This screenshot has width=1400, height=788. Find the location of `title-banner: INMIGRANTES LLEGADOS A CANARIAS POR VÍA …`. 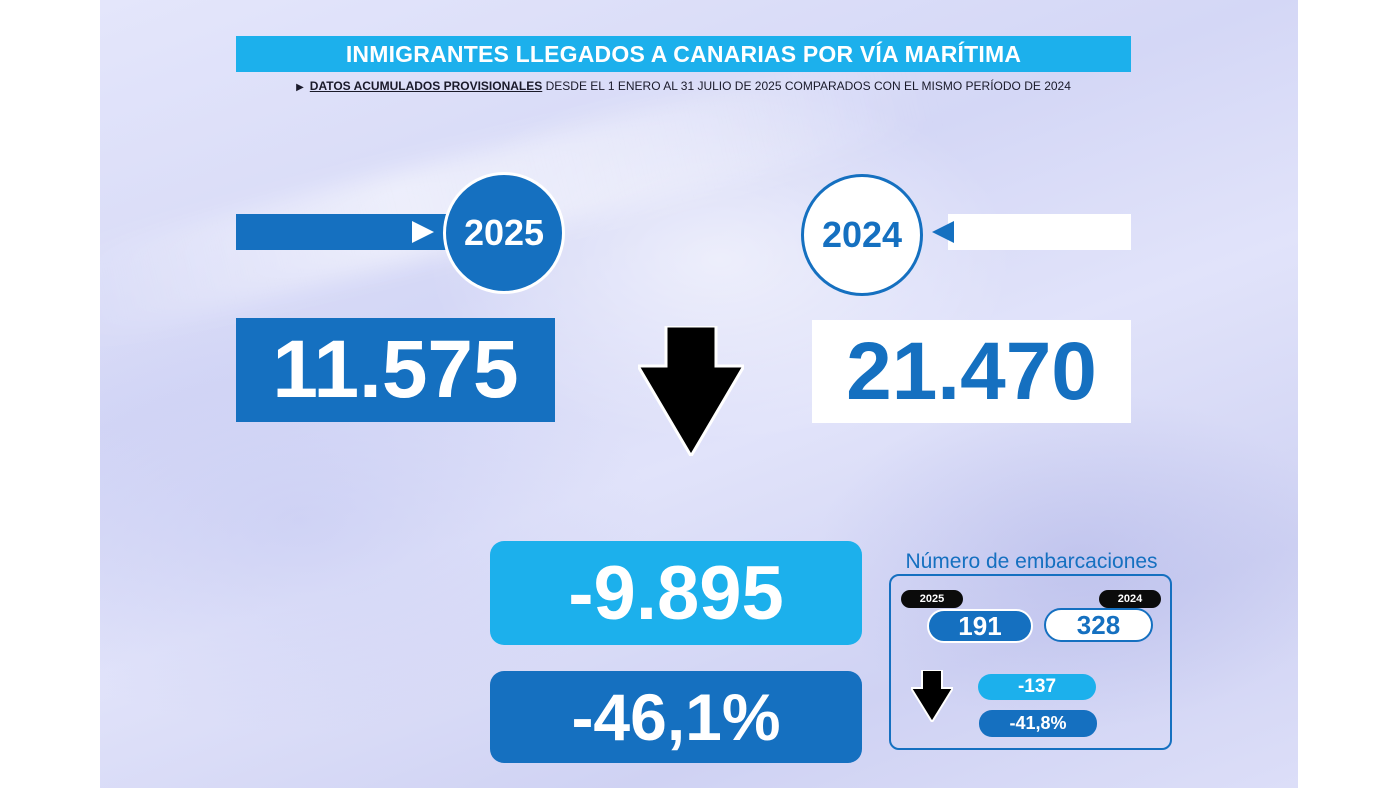

title-banner: INMIGRANTES LLEGADOS A CANARIAS POR VÍA … is located at coordinates (683, 54).